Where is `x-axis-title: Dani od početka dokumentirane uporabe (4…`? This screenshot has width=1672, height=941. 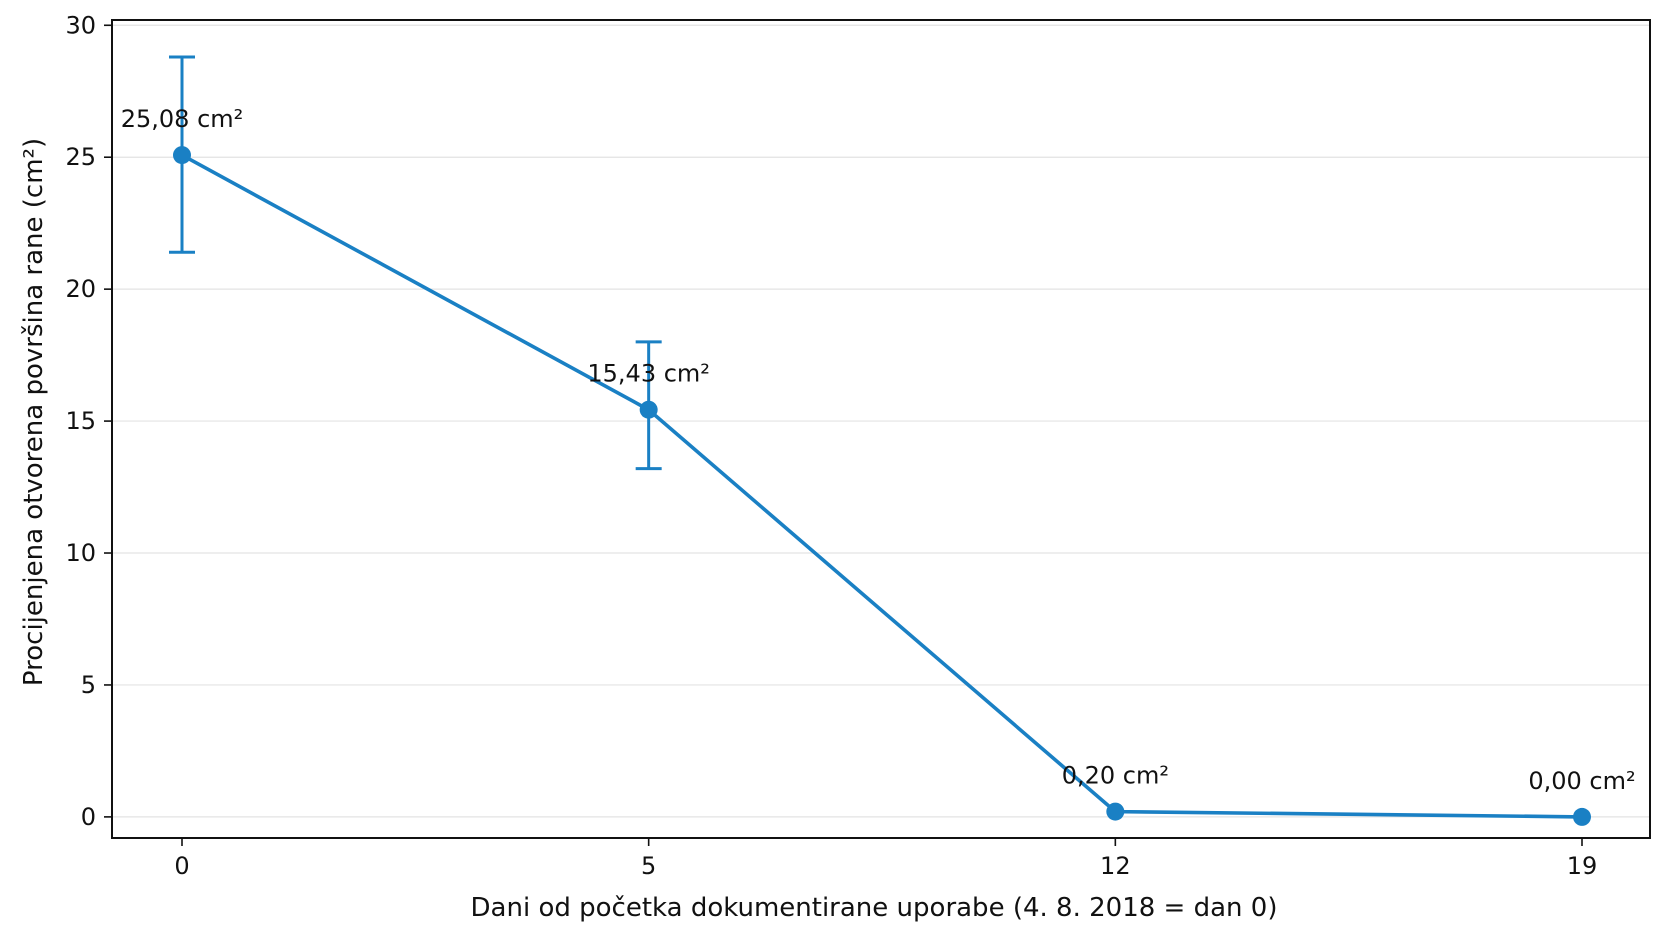
x-axis-title: Dani od početka dokumentirane uporabe (4… is located at coordinates (874, 908).